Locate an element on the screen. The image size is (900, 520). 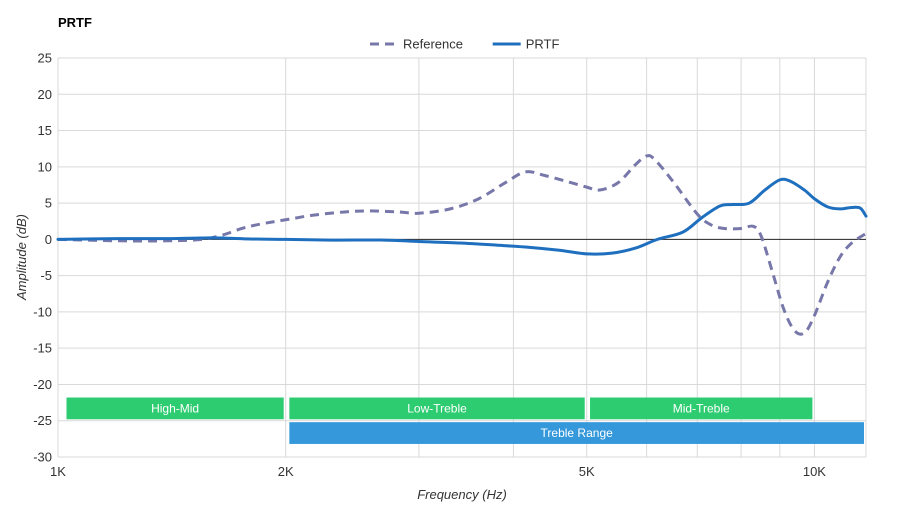
legend: Reference PRTF is located at coordinates (464, 44).